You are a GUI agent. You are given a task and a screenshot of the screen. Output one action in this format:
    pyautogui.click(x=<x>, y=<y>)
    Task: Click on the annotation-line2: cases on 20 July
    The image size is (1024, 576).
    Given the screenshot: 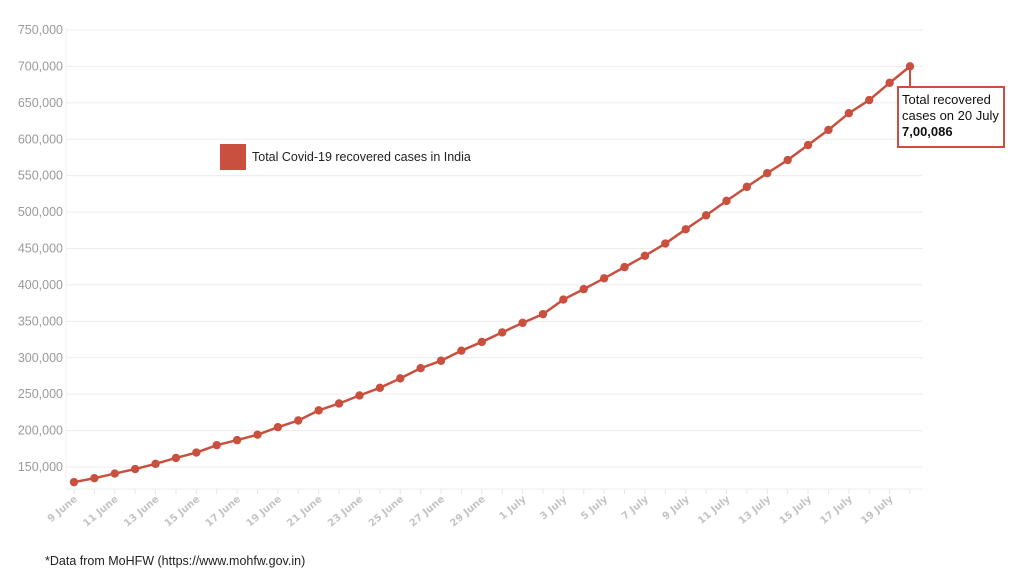 What is the action you would take?
    pyautogui.click(x=950, y=115)
    